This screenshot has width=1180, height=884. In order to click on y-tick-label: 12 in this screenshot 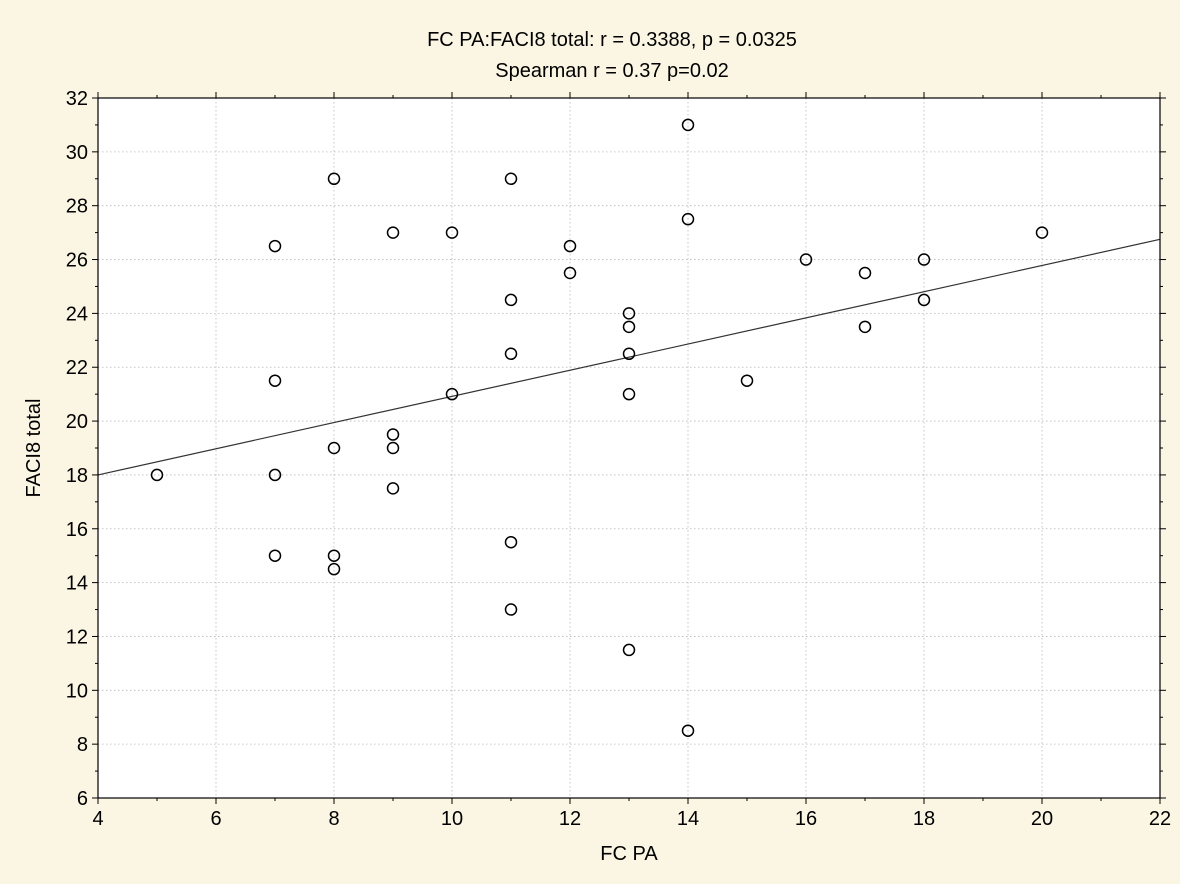, I will do `click(77, 637)`.